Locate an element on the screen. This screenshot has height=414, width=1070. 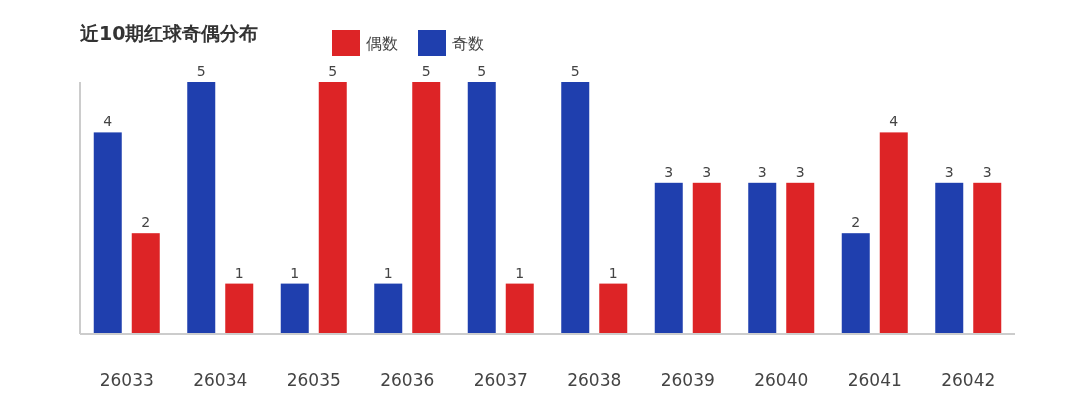
x-tick-label: 26038 is located at coordinates (594, 380).